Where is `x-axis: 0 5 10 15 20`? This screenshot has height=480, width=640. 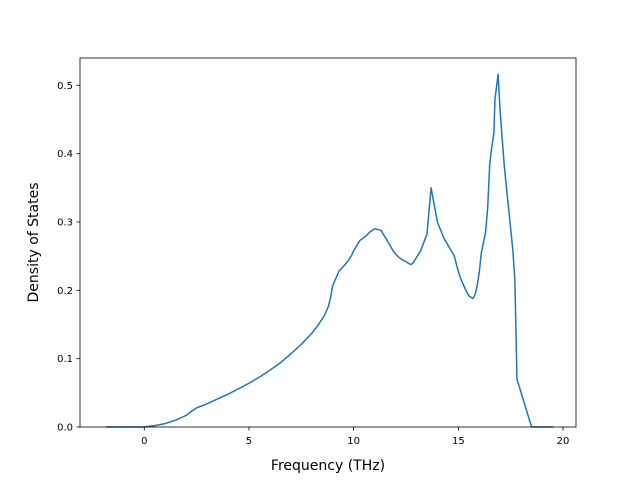
x-axis: 0 5 10 15 20 is located at coordinates (355, 437).